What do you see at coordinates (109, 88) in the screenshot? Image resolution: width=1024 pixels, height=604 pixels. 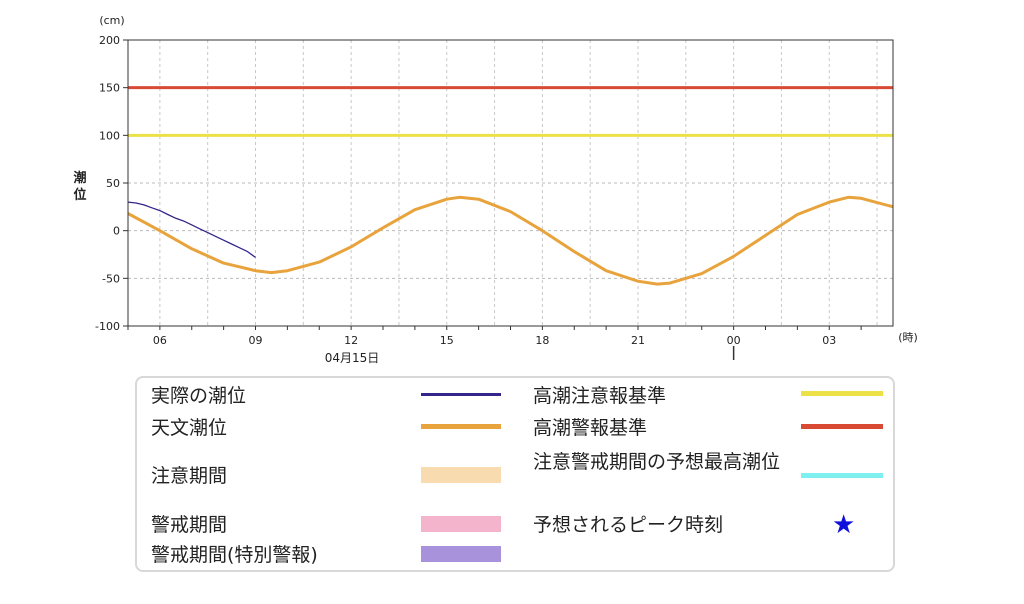 I see `y-tick-label: 150` at bounding box center [109, 88].